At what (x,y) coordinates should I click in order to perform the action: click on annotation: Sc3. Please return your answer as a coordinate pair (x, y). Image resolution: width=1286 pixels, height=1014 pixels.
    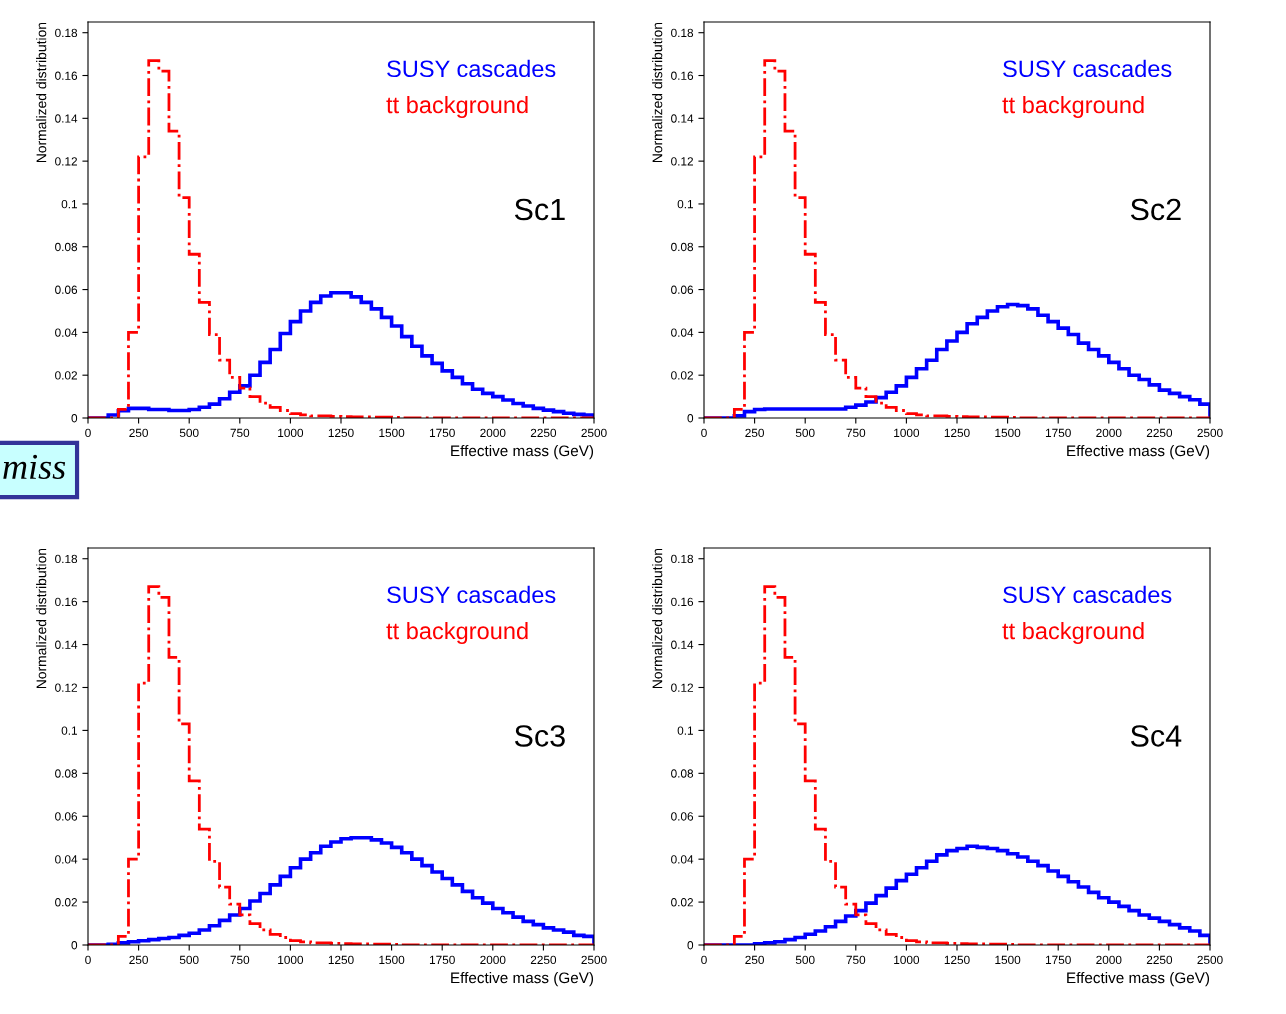
    Looking at the image, I should click on (539, 736).